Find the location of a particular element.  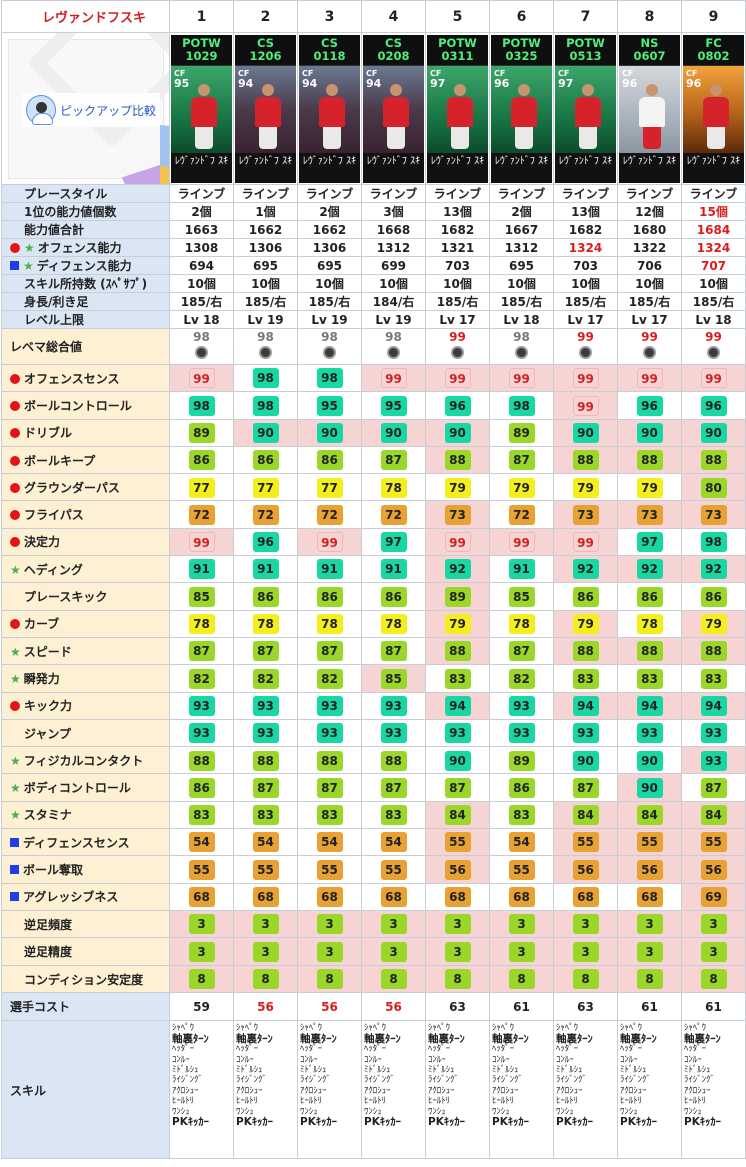

player-photo: CF 97 is located at coordinates (457, 109).